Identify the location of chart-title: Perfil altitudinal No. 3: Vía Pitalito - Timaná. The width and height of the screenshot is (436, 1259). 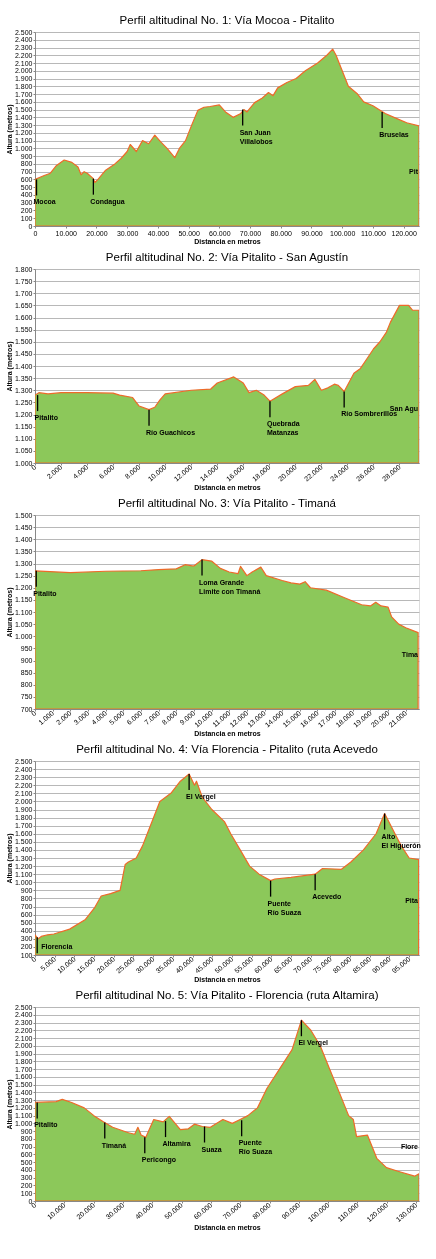
(227, 502).